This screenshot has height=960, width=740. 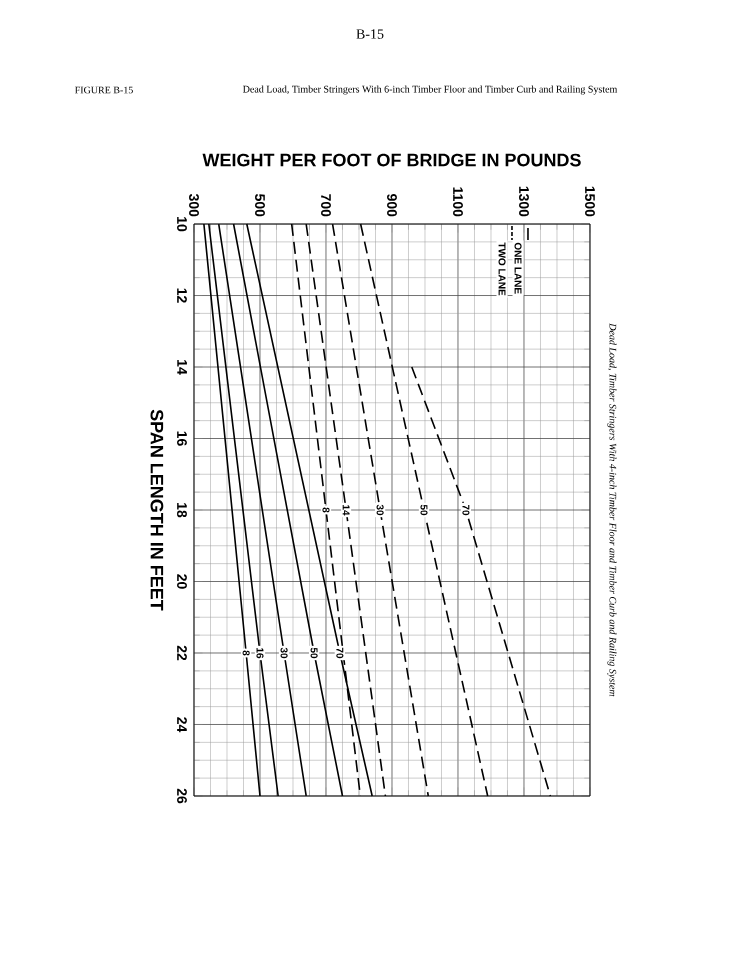 I want to click on y-axis-title: SPAN LENGTH IN FEET, so click(x=157, y=510).